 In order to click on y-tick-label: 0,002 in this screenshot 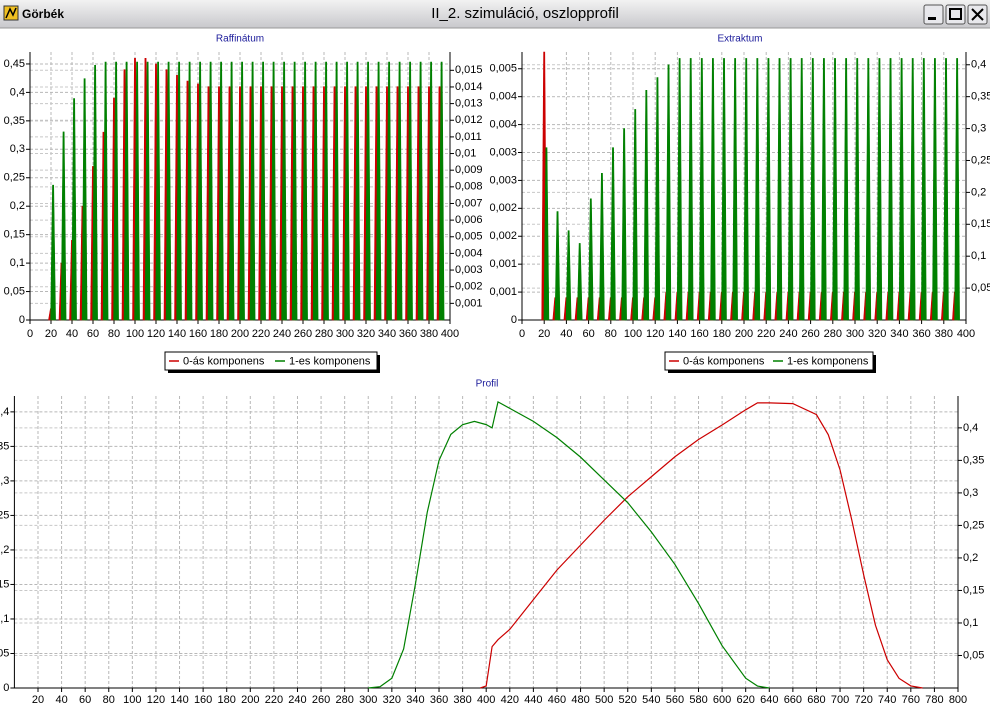, I will do `click(503, 236)`.